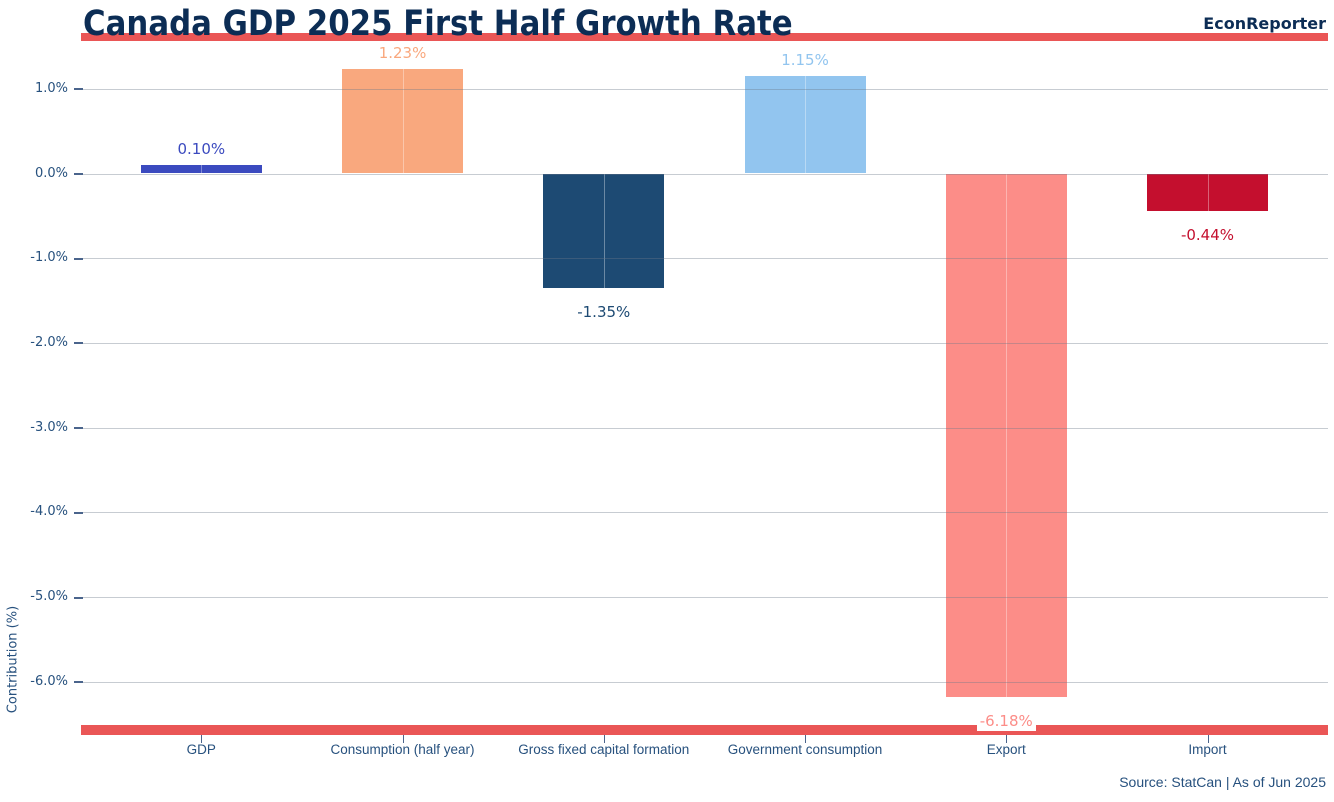 The width and height of the screenshot is (1334, 802). I want to click on x-axis-label-export: Export, so click(1006, 749).